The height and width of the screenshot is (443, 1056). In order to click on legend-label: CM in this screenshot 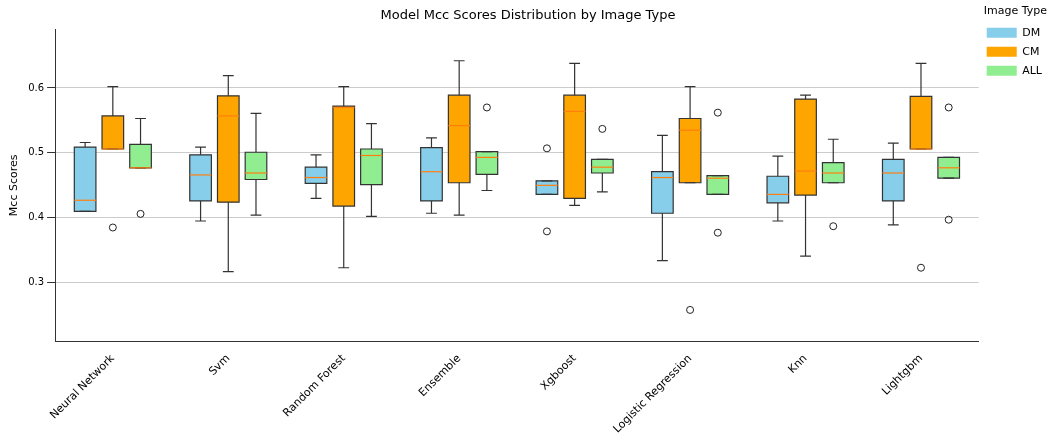, I will do `click(1031, 51)`.